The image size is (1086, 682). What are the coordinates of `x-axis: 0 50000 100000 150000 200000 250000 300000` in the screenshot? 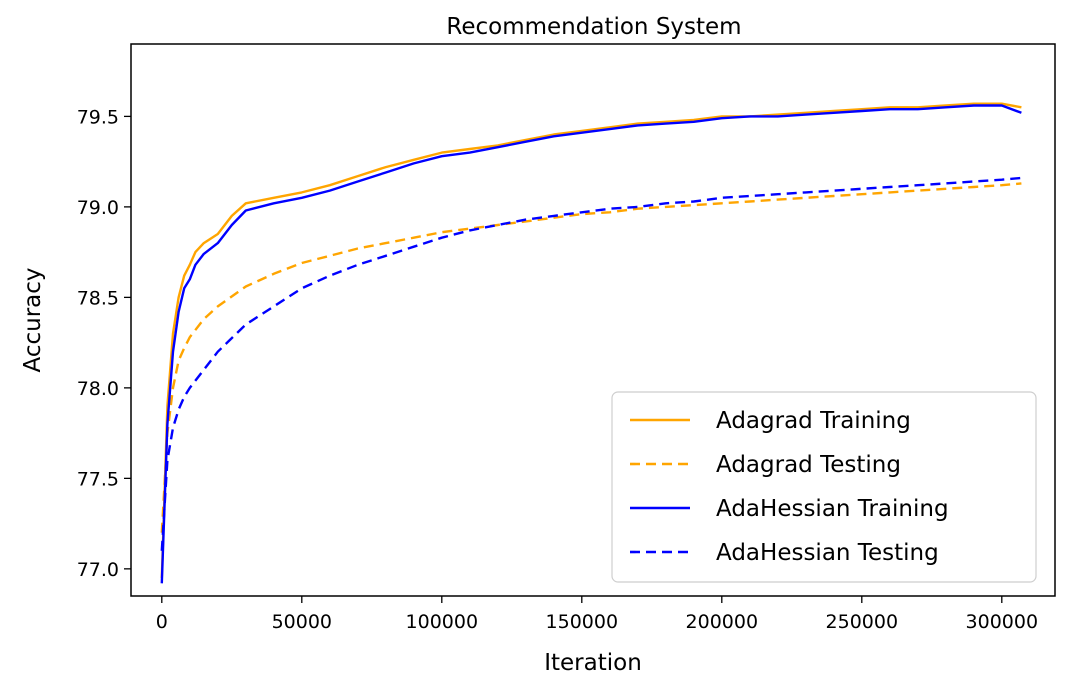 It's located at (597, 614).